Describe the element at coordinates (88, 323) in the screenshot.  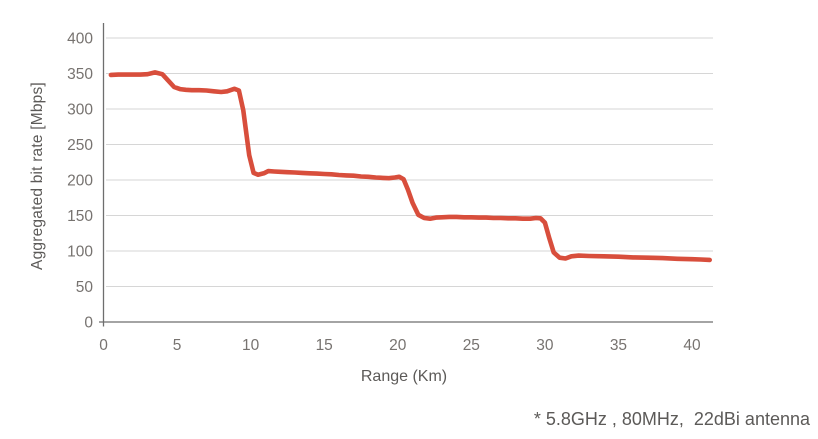
I see `y-tick-label: 0` at that location.